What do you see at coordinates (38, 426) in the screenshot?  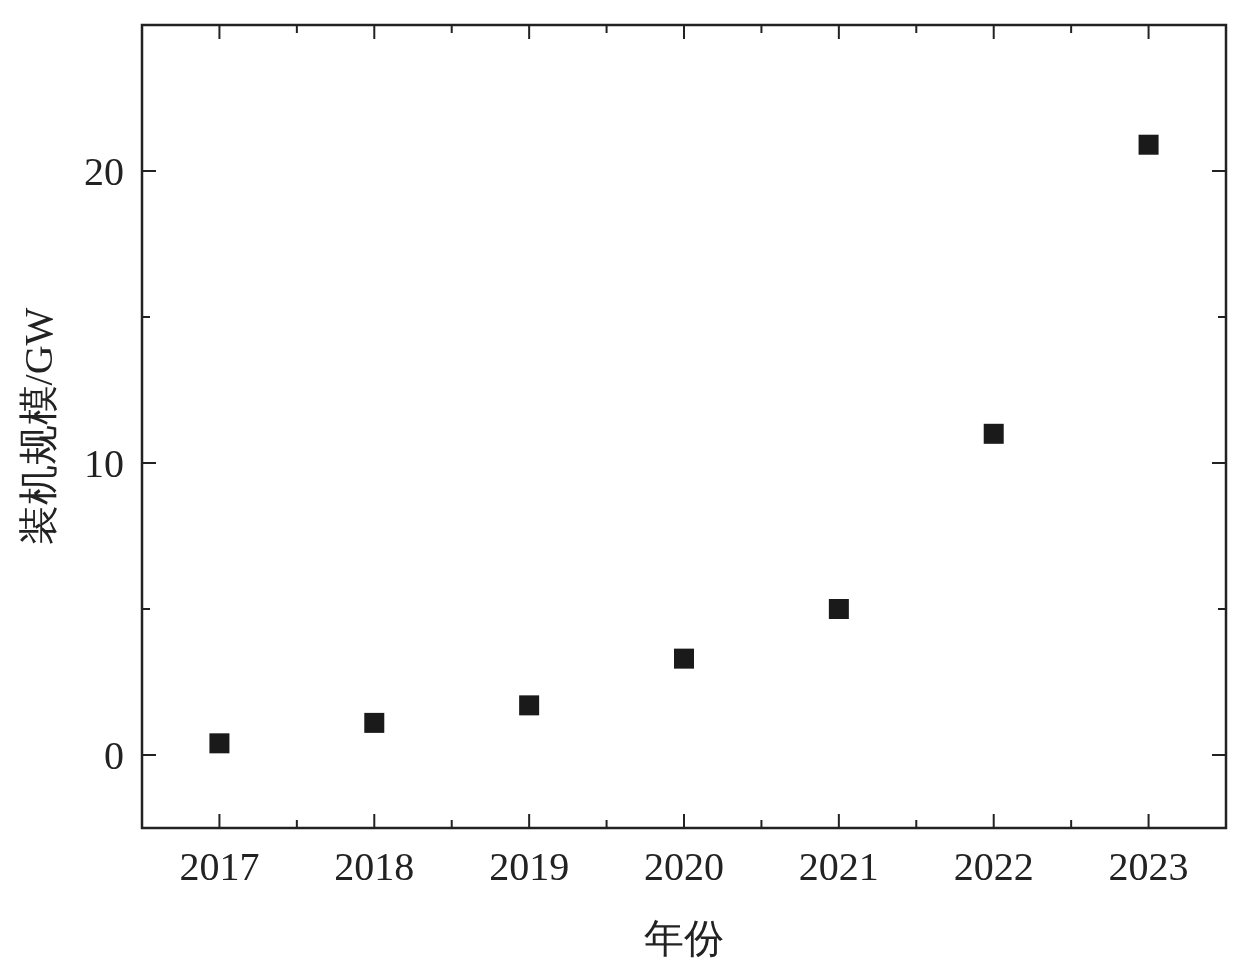 I see `y-axis-title: 装机规模/GW` at bounding box center [38, 426].